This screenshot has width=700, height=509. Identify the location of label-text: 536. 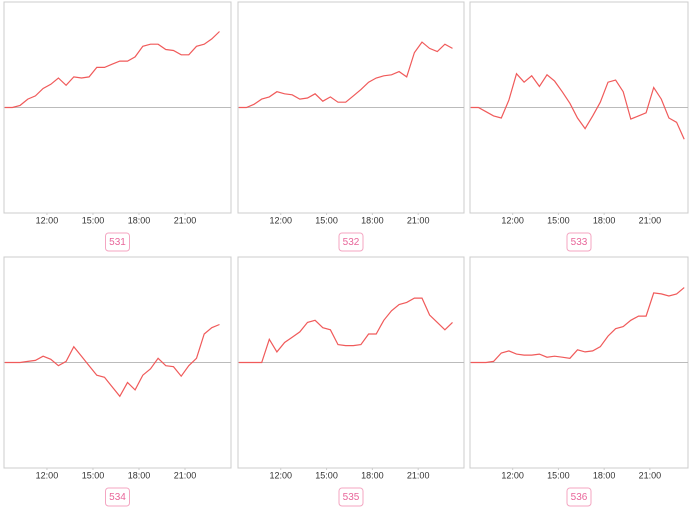
(579, 497).